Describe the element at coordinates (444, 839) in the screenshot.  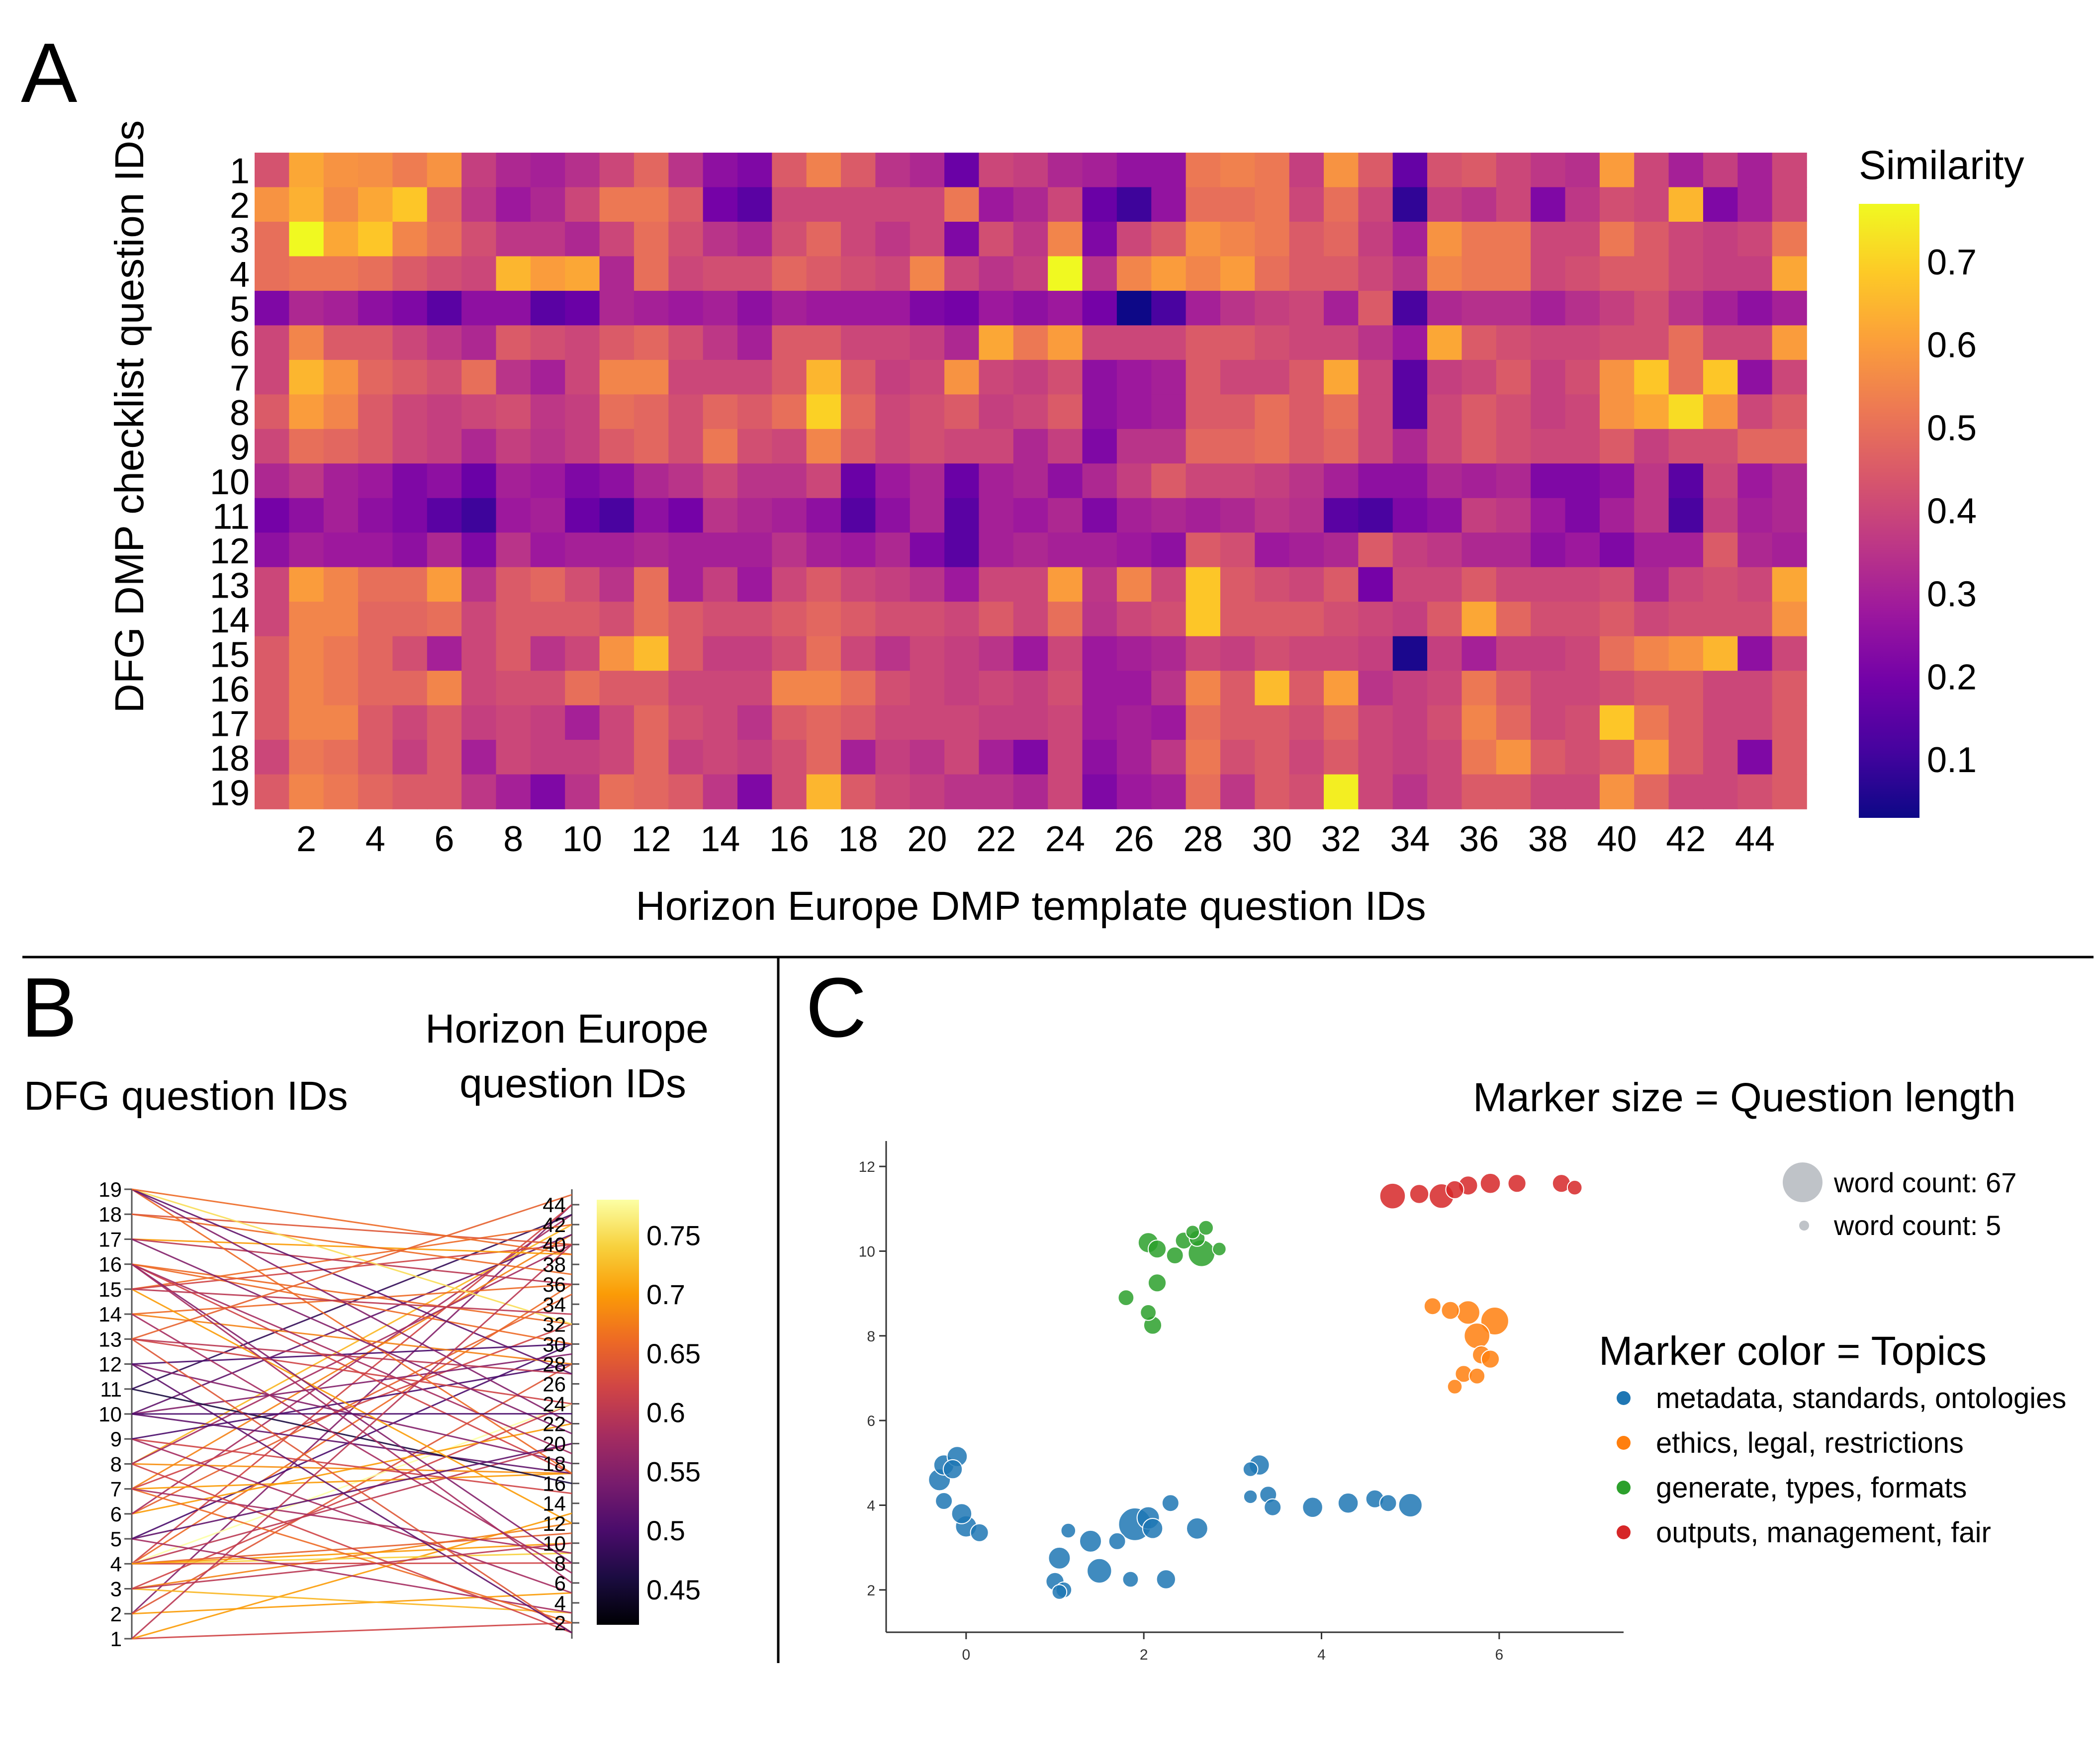
I see `heatmap-x-tick-label: 6` at that location.